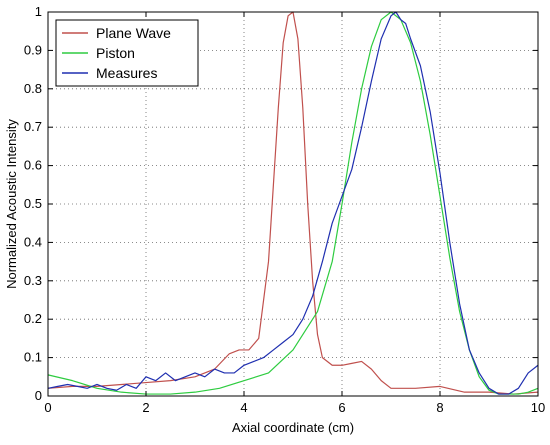 The width and height of the screenshot is (550, 445). Describe the element at coordinates (33, 88) in the screenshot. I see `y-tick-label: 0.8` at that location.